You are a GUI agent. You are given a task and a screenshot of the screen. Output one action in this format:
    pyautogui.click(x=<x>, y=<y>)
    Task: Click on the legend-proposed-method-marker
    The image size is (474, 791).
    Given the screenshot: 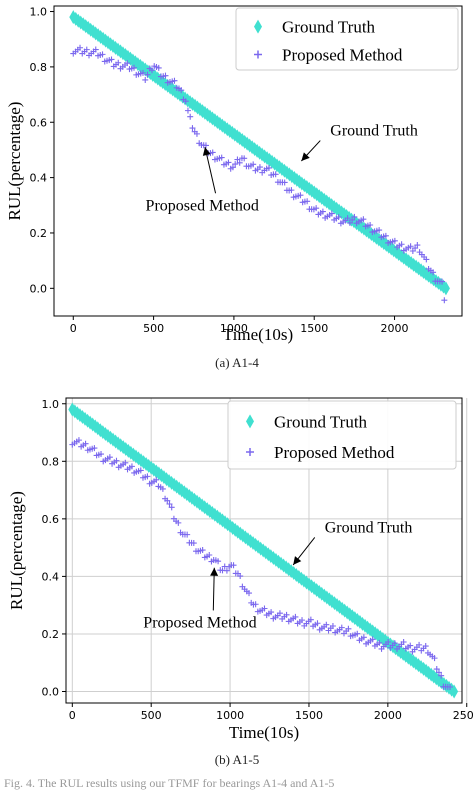 What is the action you would take?
    pyautogui.click(x=250, y=452)
    